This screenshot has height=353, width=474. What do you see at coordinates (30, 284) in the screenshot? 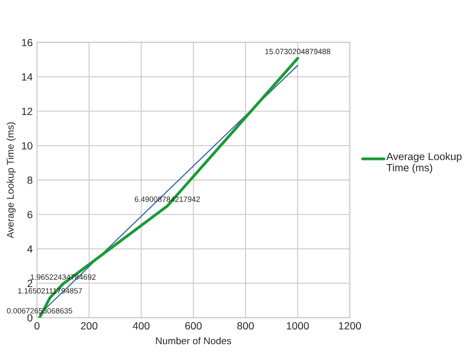
I see `y-tick-label: 2` at bounding box center [30, 284].